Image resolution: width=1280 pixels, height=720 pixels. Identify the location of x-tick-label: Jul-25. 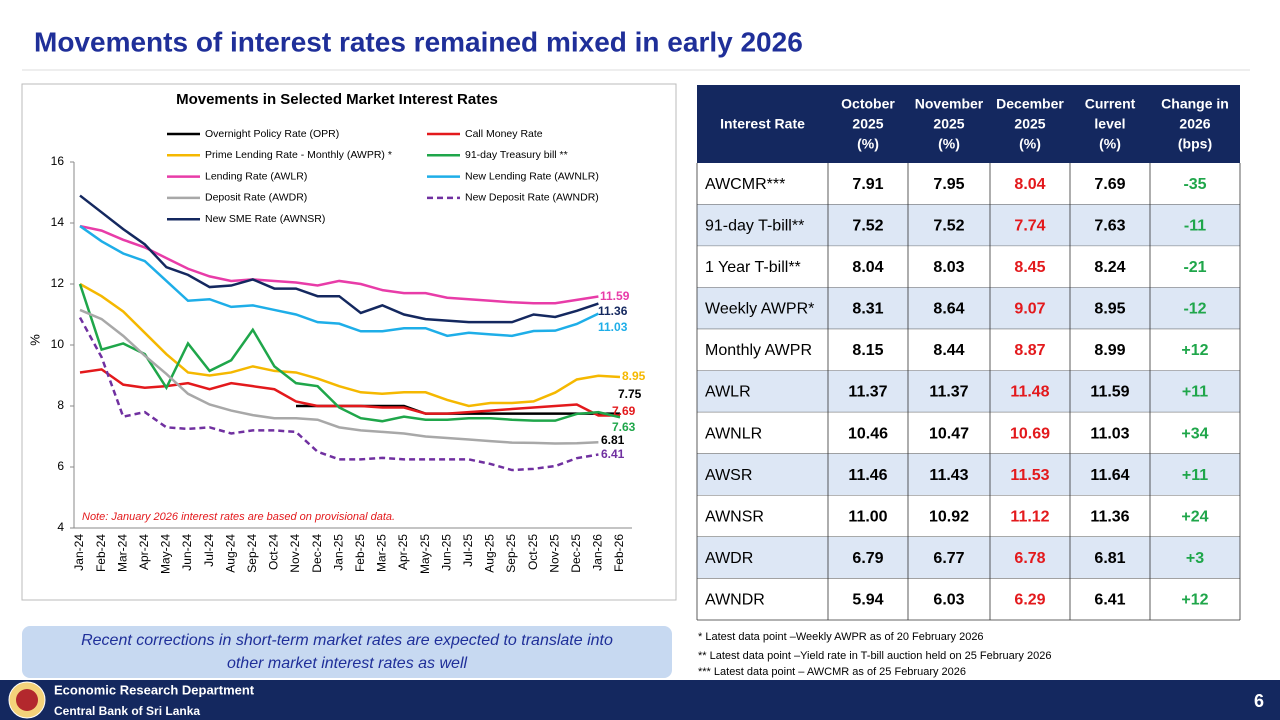
(468, 550).